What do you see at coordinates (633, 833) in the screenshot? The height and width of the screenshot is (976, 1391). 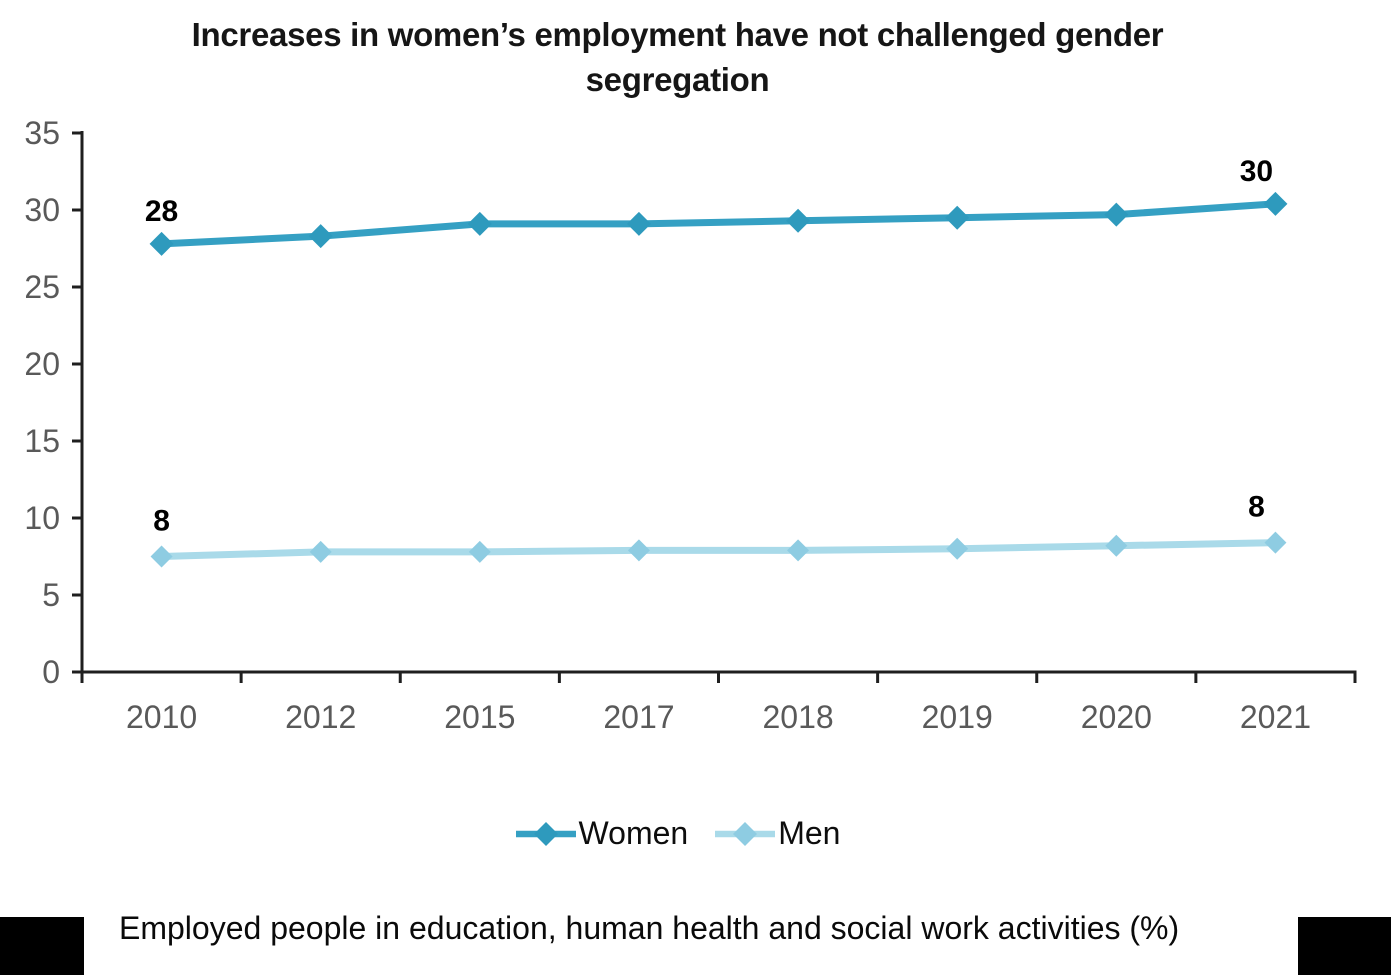 I see `legend-label-women: Women` at bounding box center [633, 833].